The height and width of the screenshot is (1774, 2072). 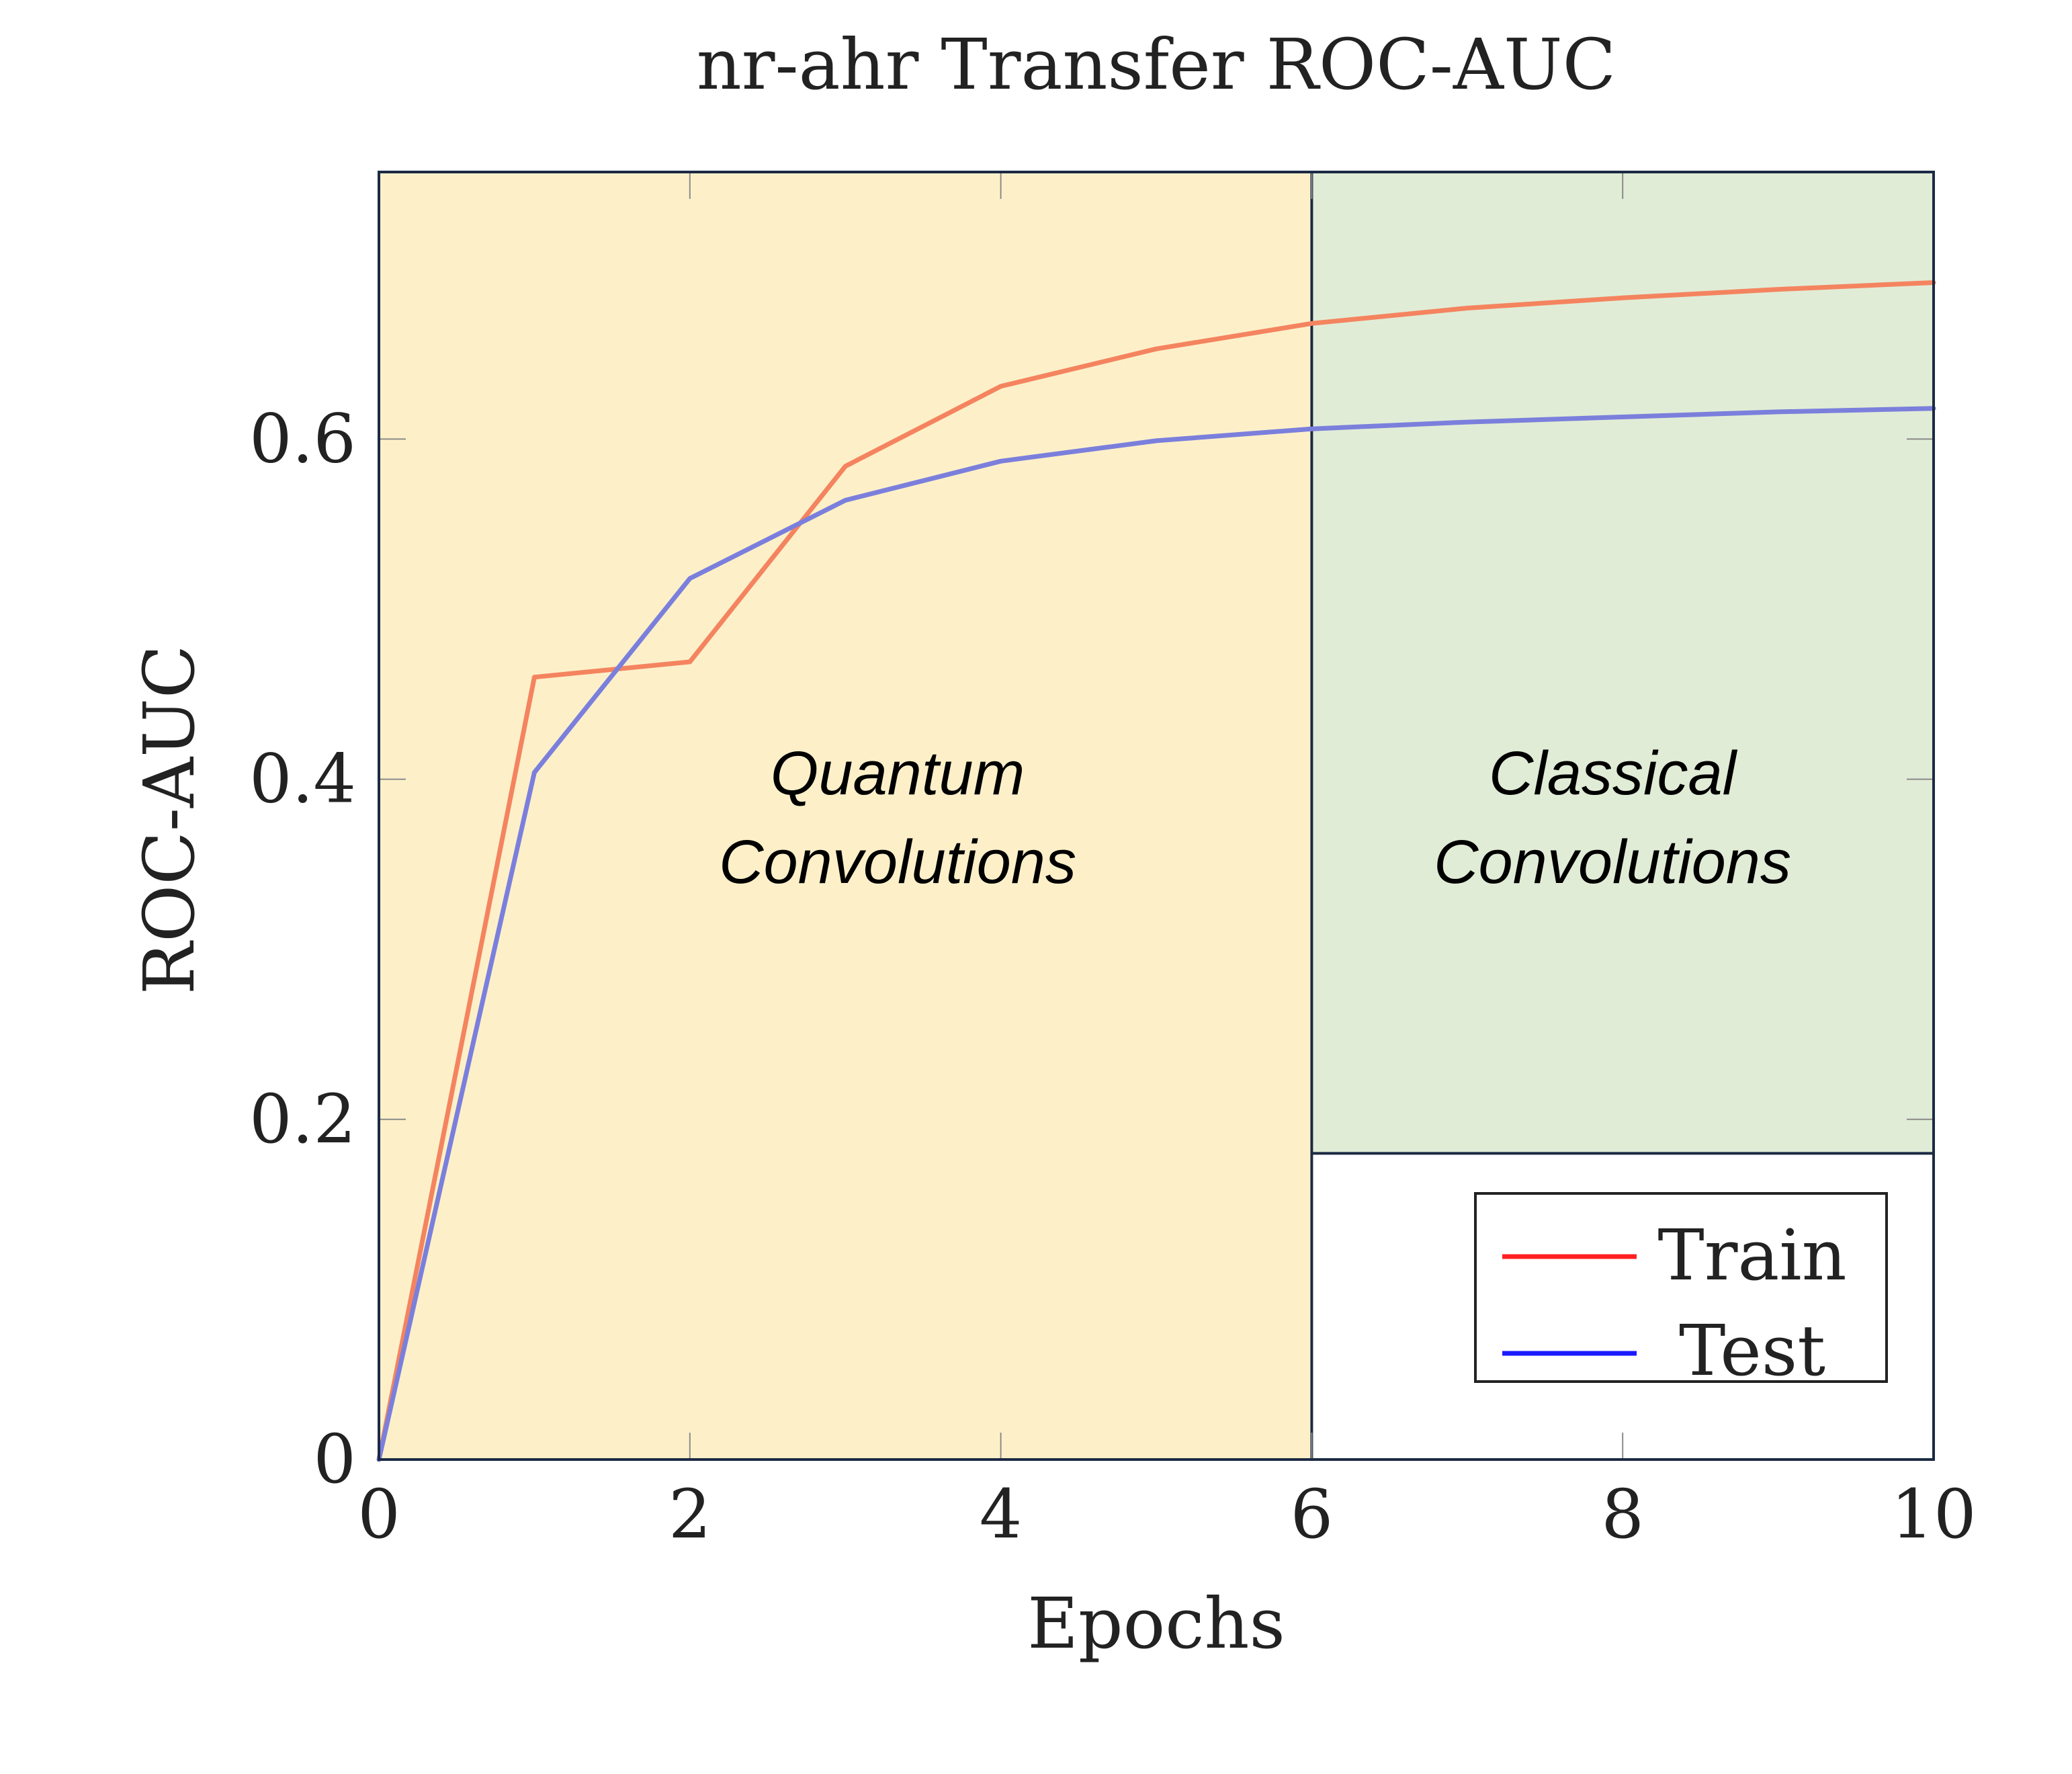 I want to click on y-tick-labels: 0 0.2 0.4 0.6, so click(x=302, y=948).